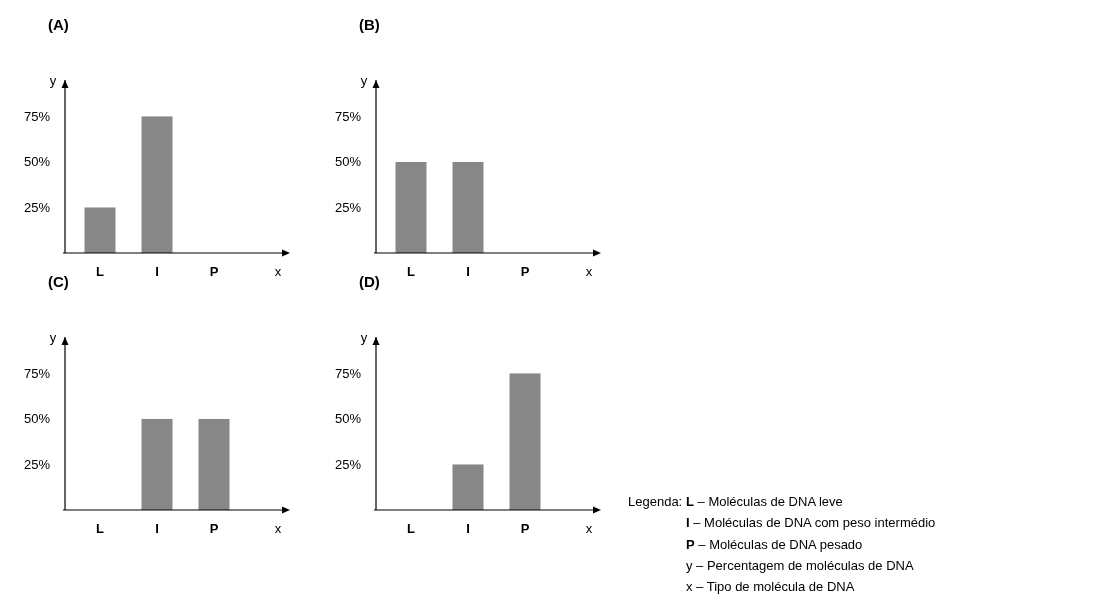 The width and height of the screenshot is (1103, 597). I want to click on chart-title: (C), so click(58, 281).